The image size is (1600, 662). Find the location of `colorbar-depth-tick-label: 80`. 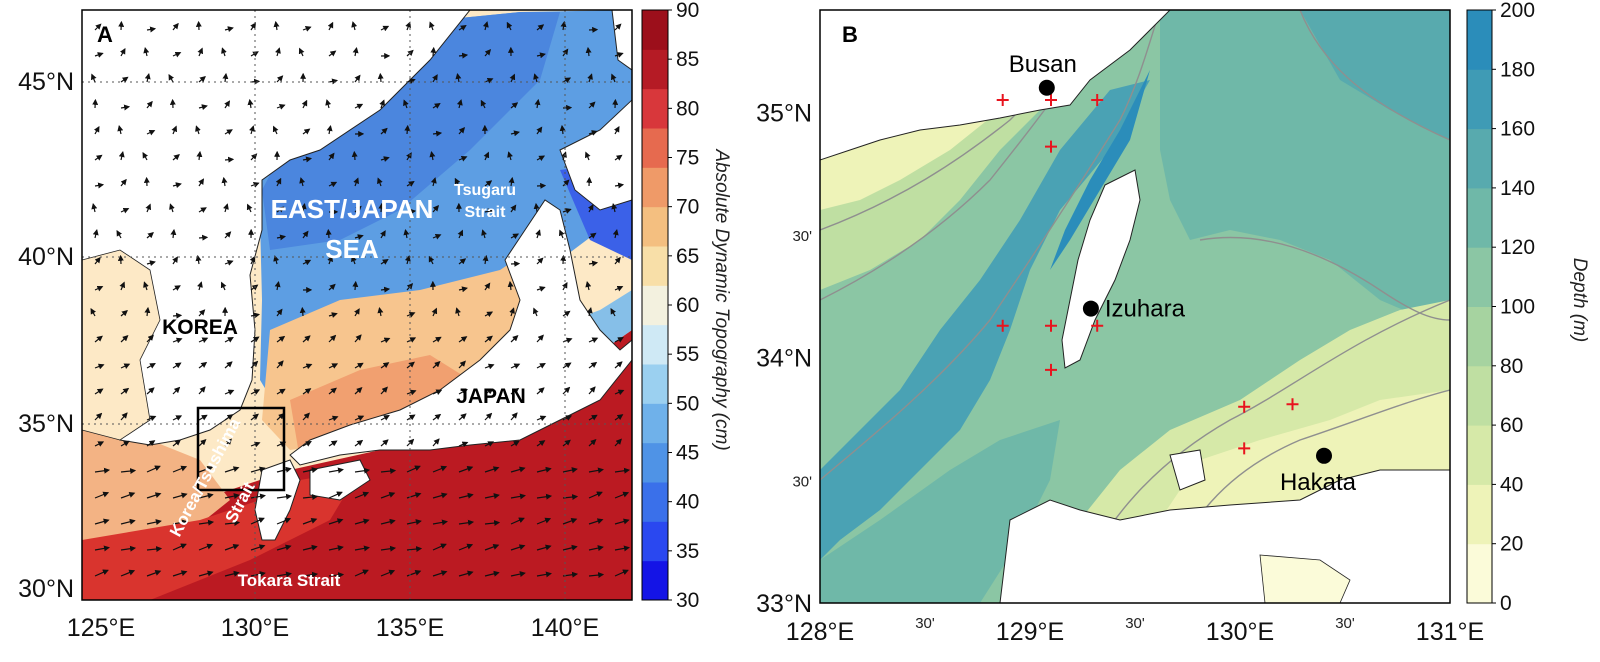

colorbar-depth-tick-label: 80 is located at coordinates (1511, 366).